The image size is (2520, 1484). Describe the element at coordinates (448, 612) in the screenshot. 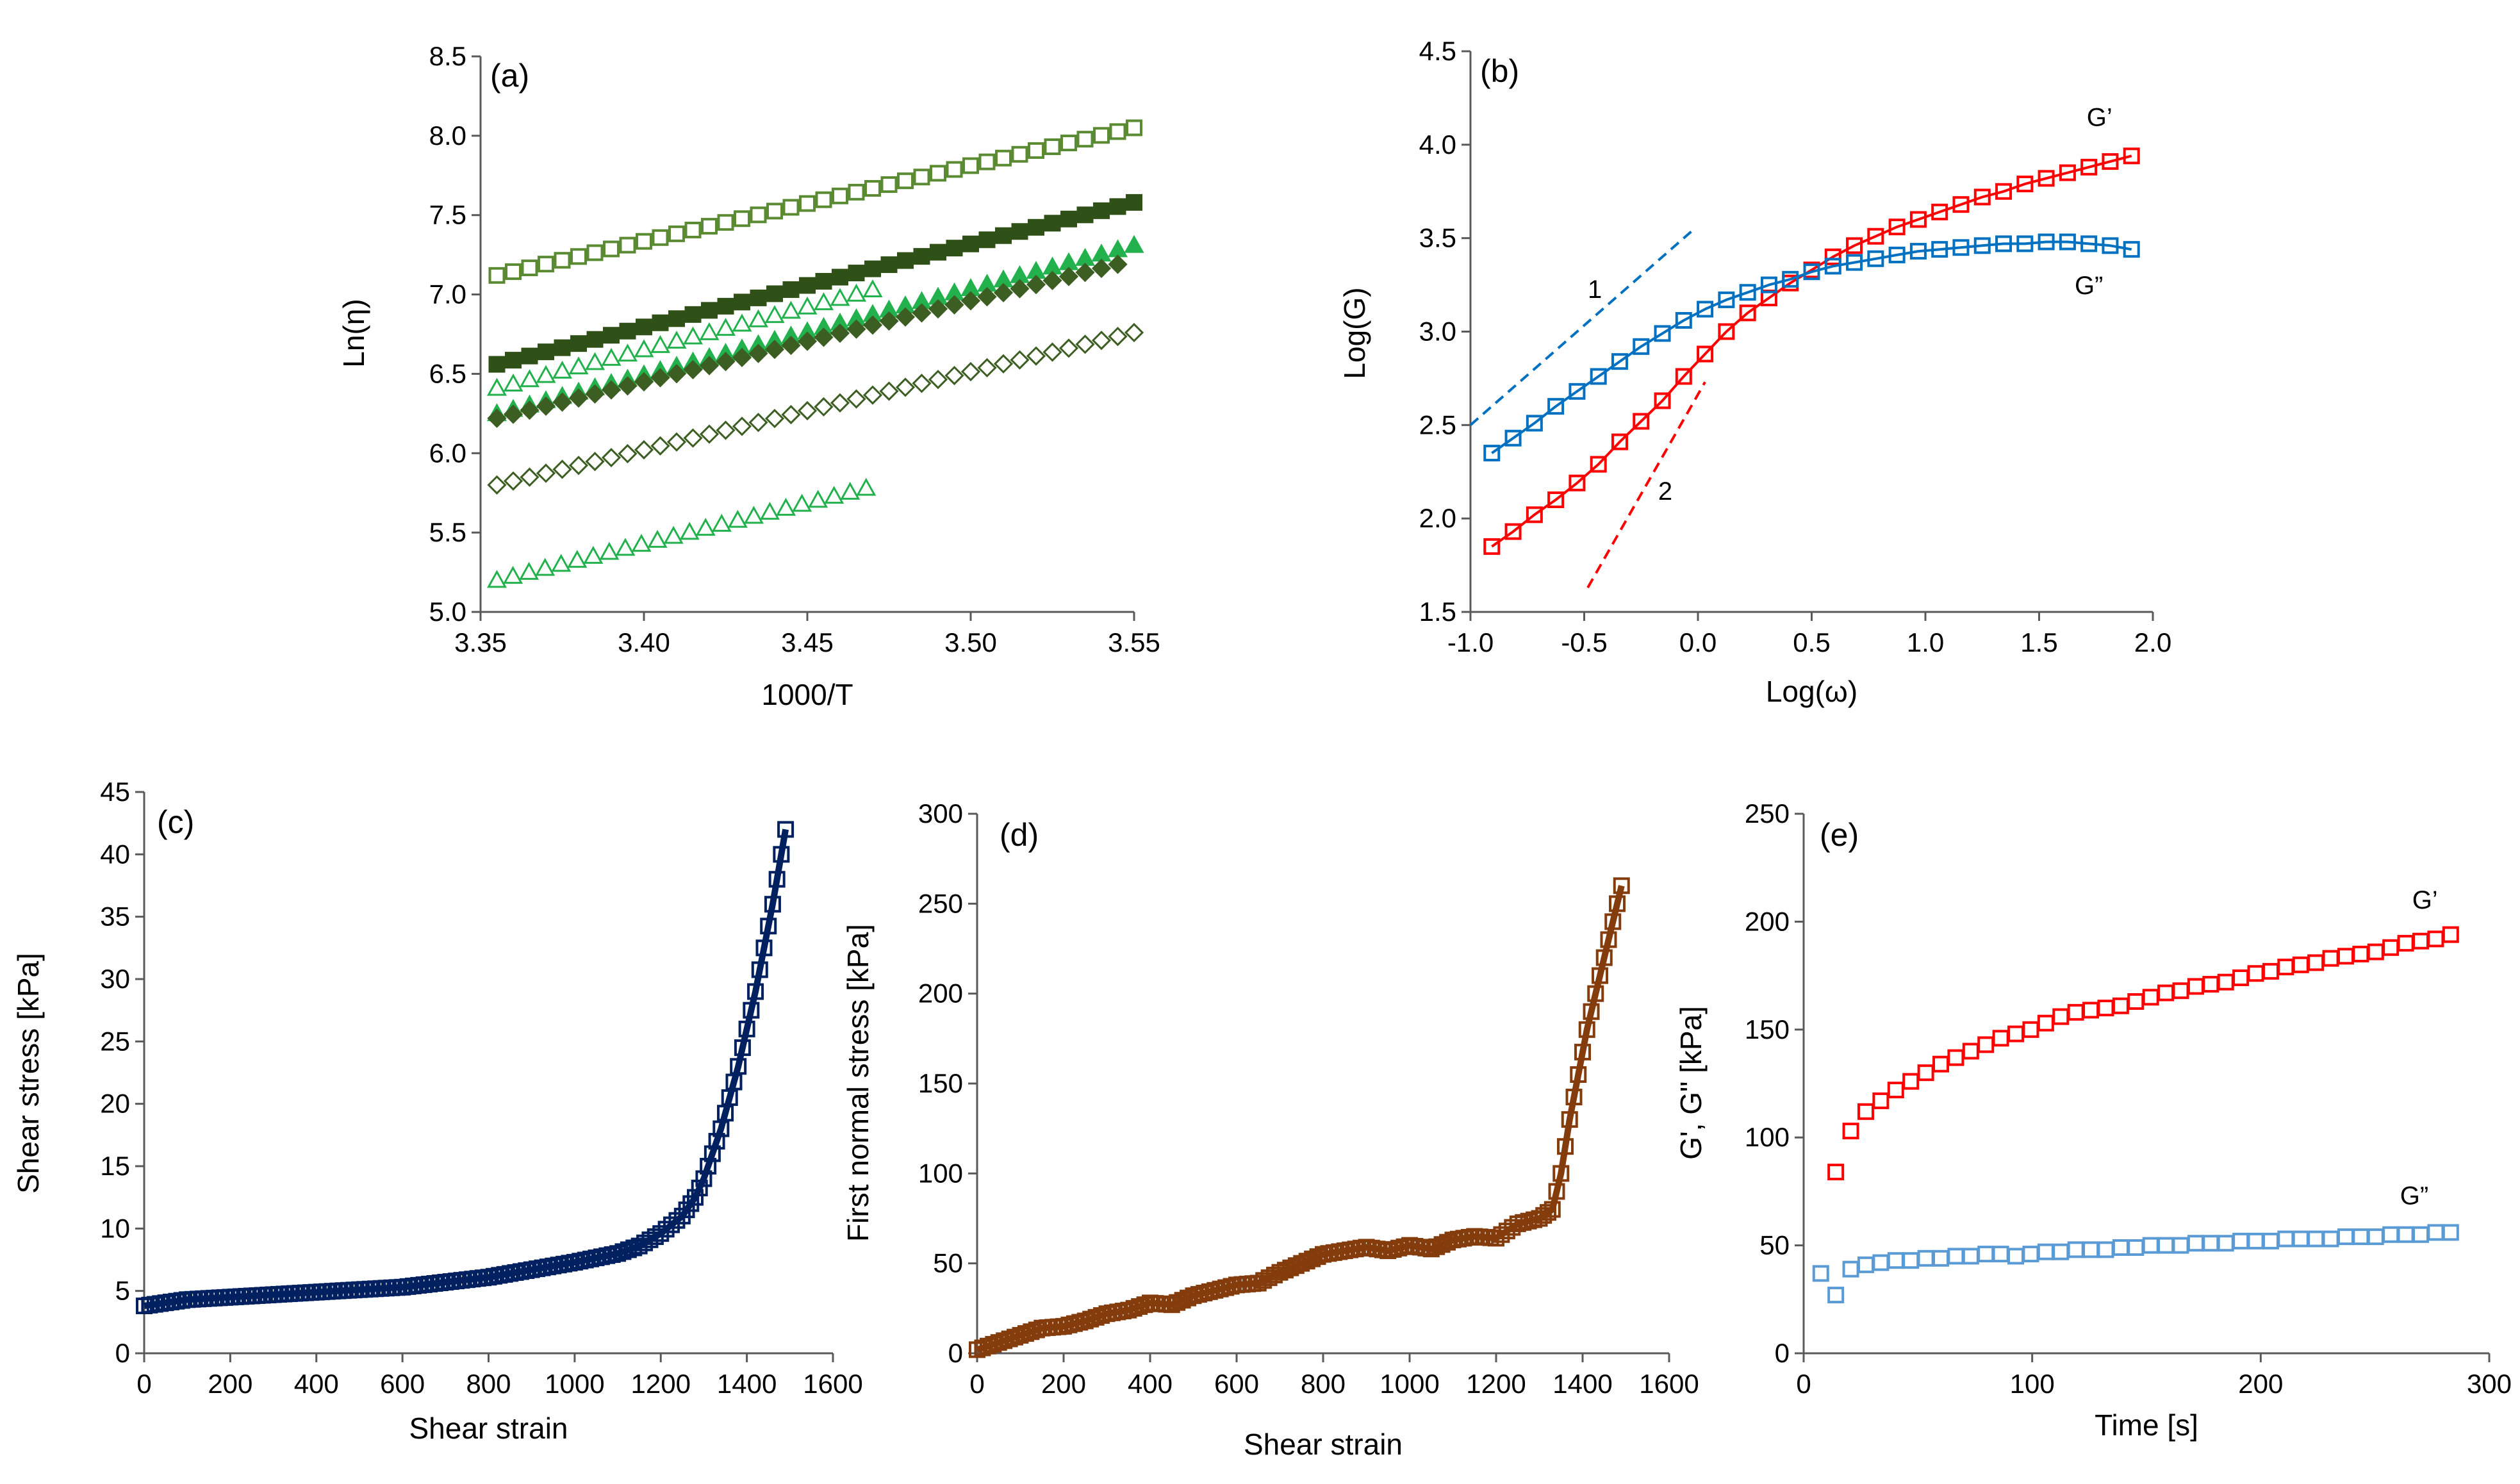

I see `y-tick-label: 5.0` at that location.